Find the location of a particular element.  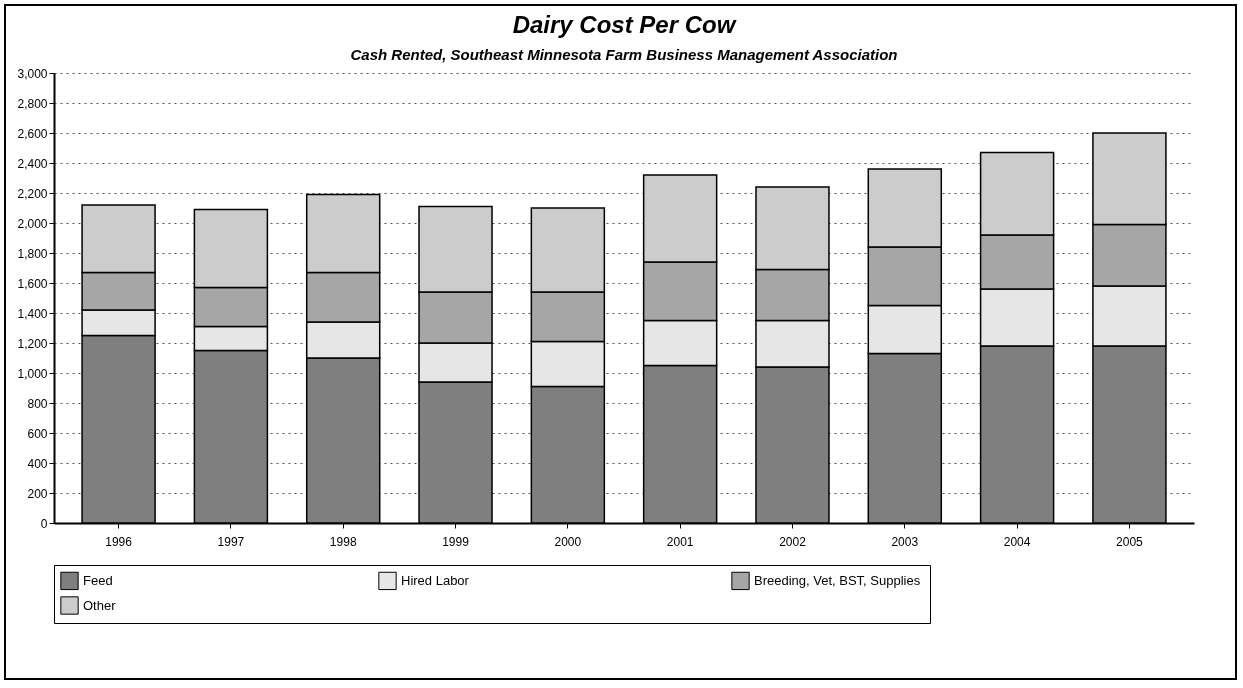

y-tick-label: 200 is located at coordinates (37, 493).